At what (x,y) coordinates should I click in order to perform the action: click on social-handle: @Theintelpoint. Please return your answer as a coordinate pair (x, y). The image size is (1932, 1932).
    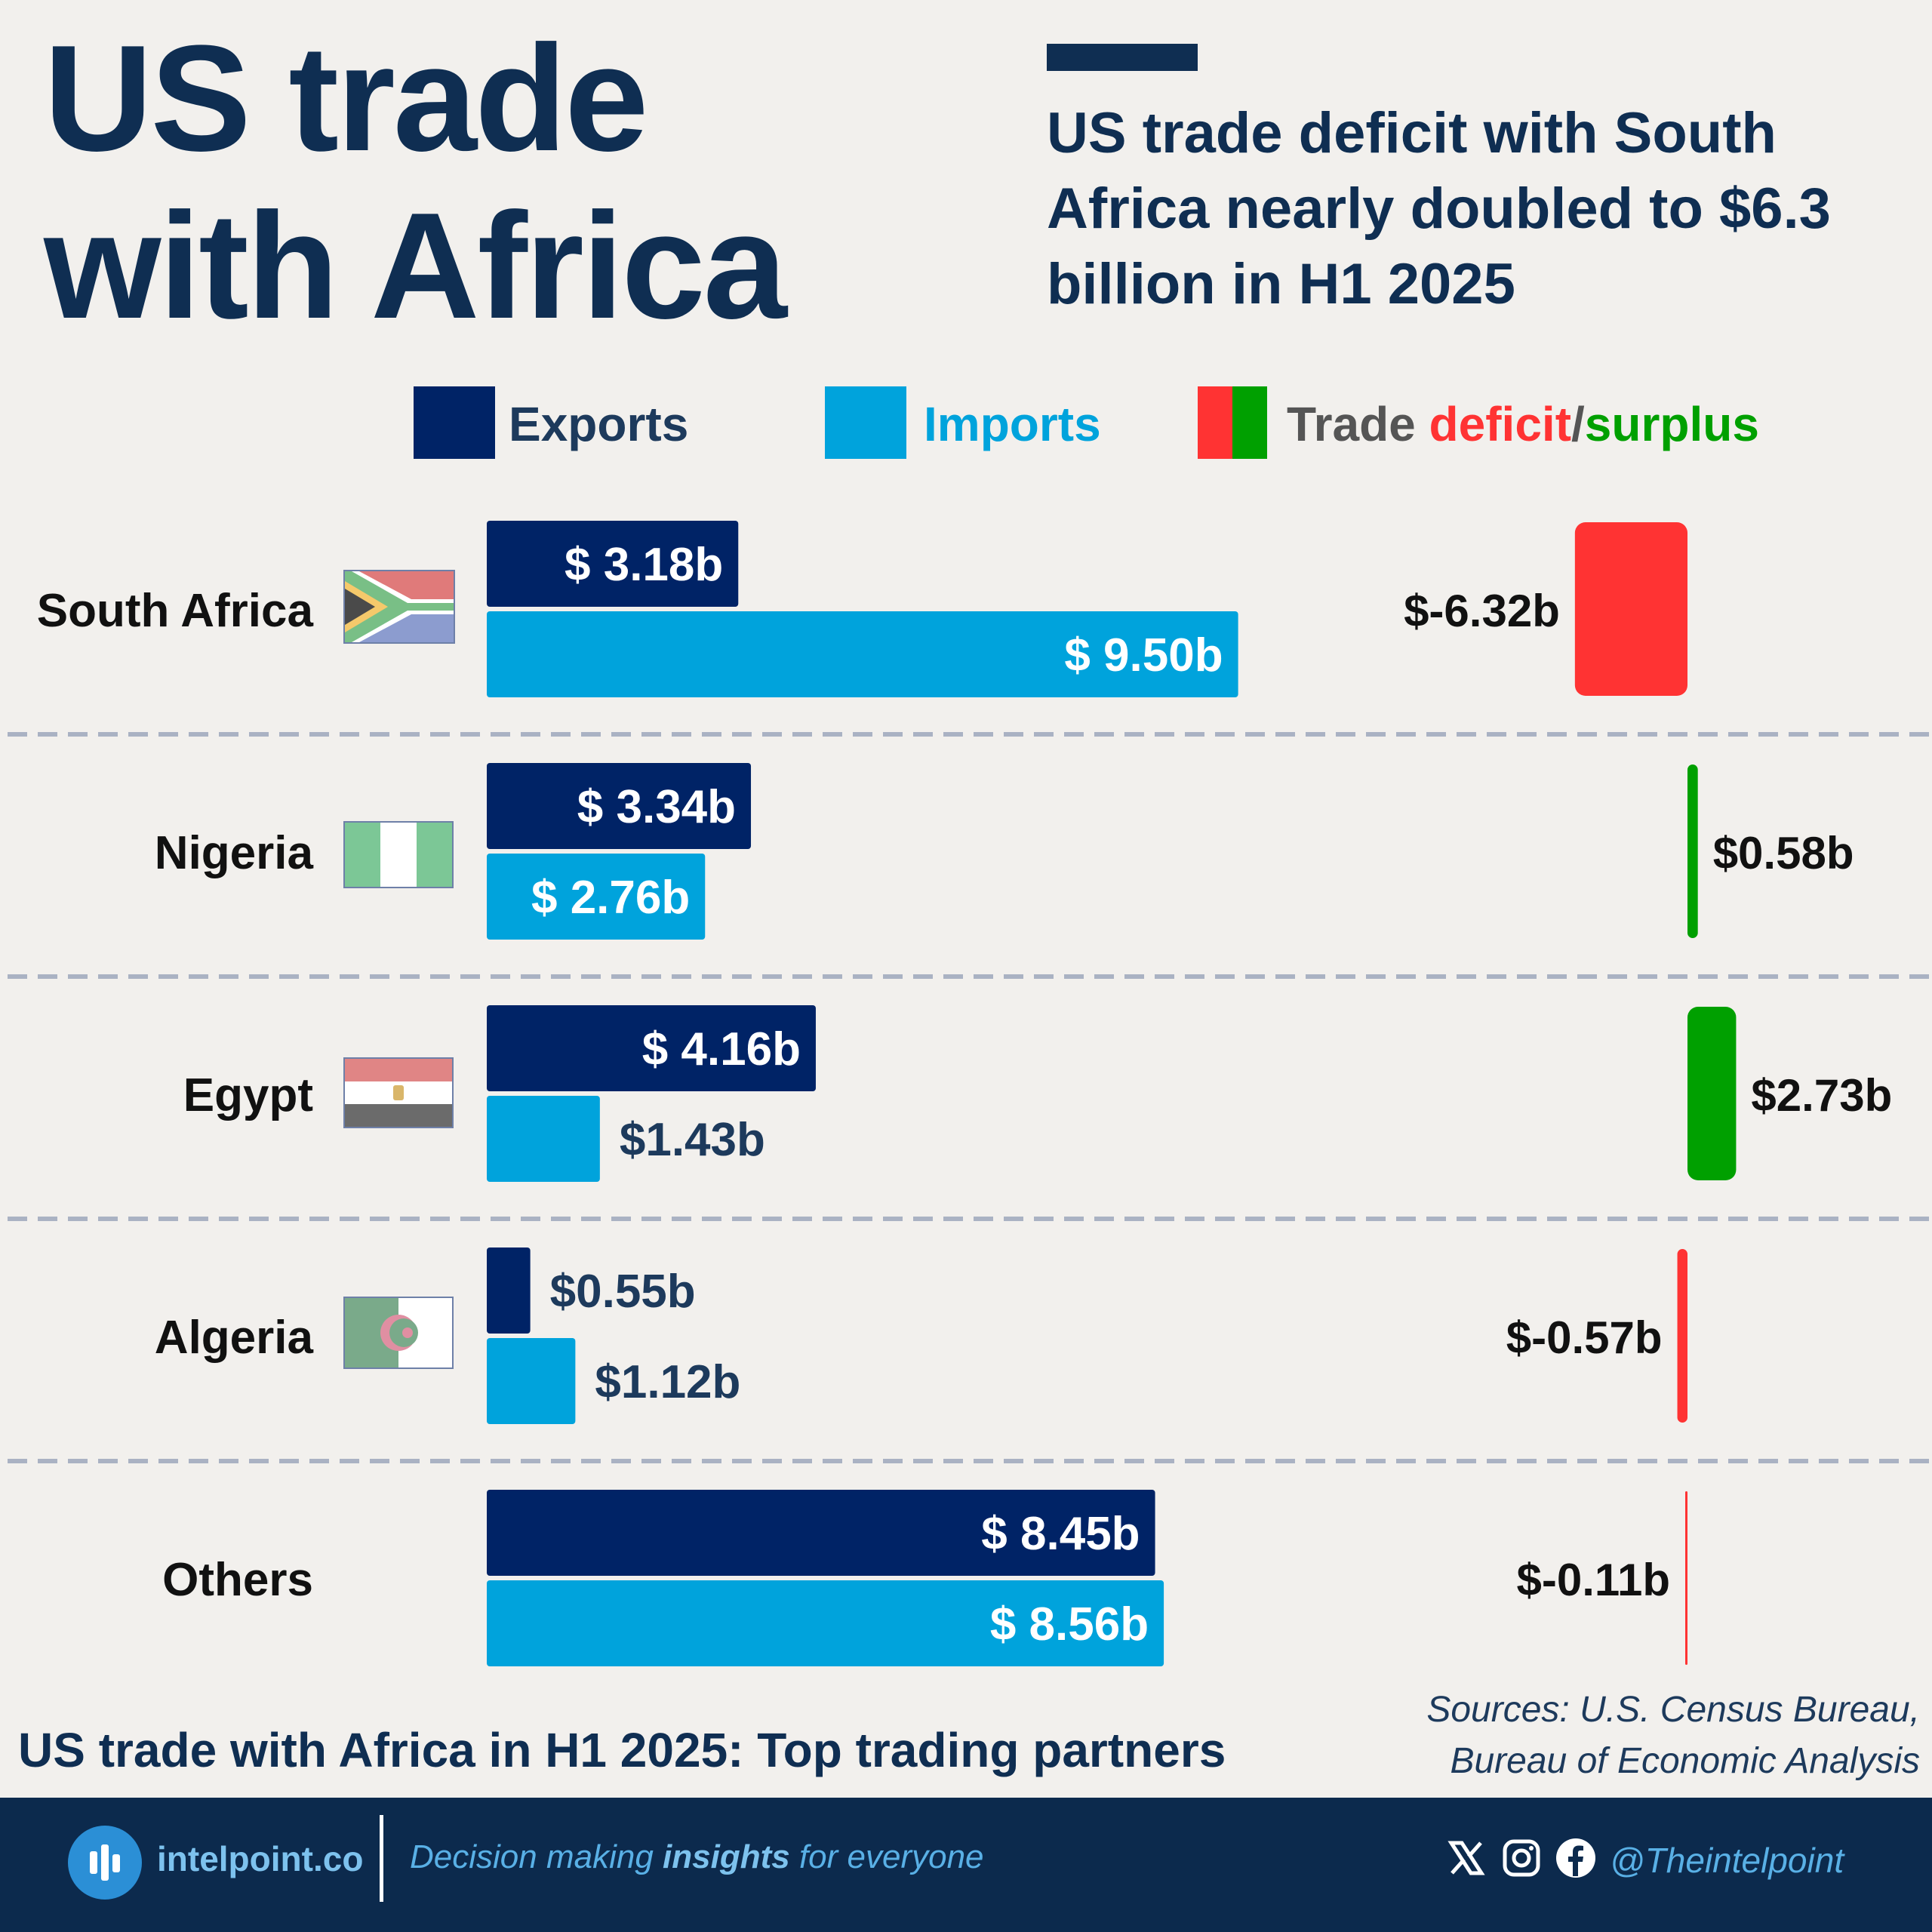
    Looking at the image, I should click on (1727, 1860).